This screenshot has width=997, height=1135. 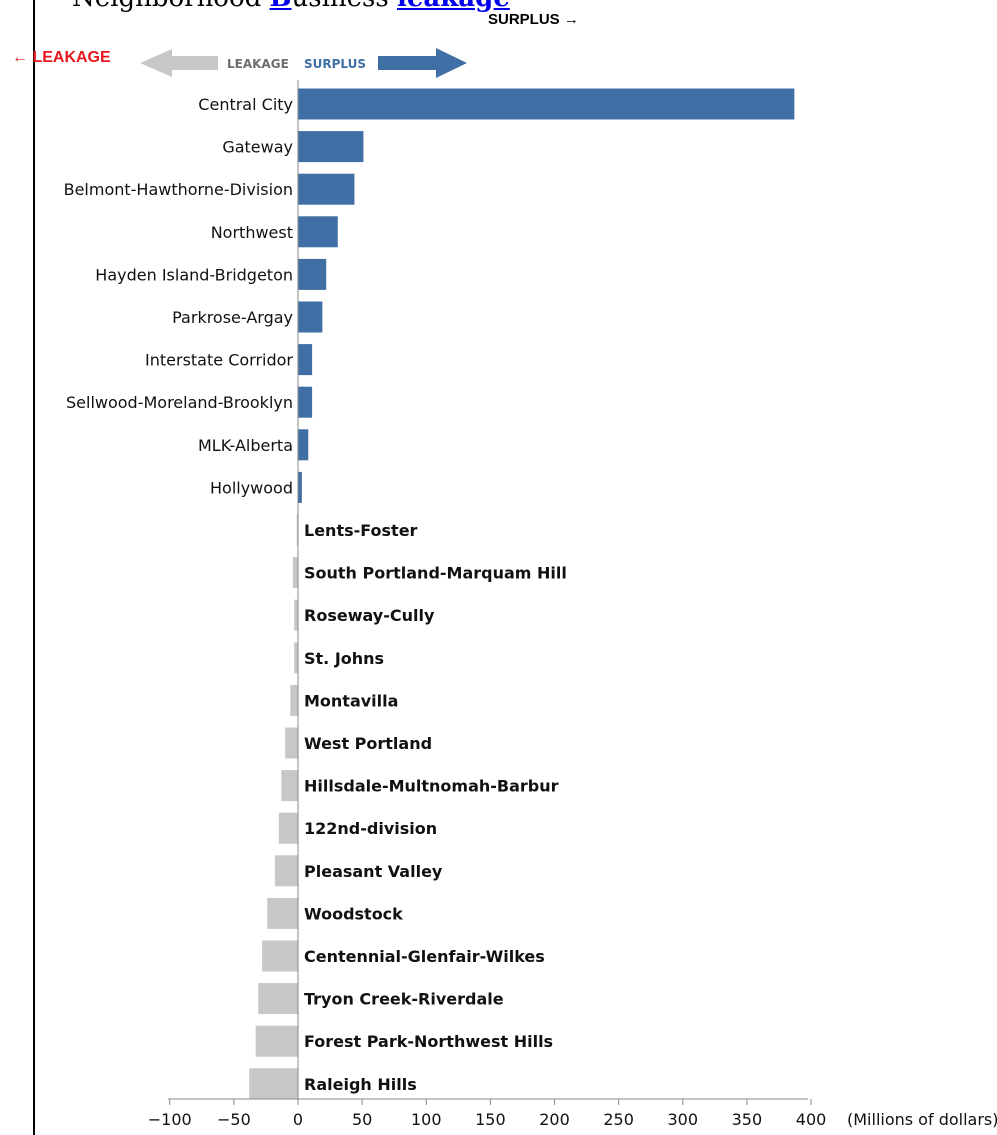 I want to click on category-label-7: Sellwood-Moreland-Brooklyn, so click(x=179, y=402).